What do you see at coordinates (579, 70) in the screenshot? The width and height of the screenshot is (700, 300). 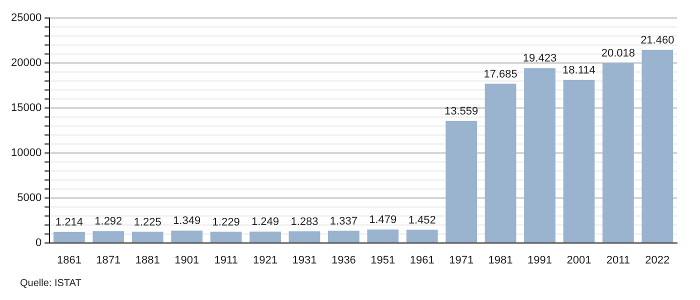 I see `data-label: 18.114` at bounding box center [579, 70].